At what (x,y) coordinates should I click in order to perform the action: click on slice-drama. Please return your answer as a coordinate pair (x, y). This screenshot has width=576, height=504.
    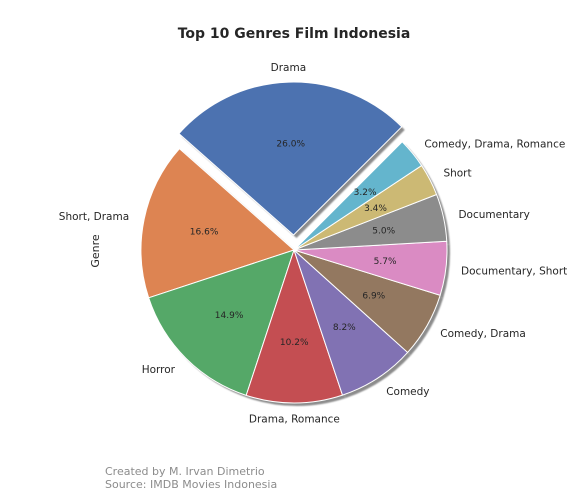
    Looking at the image, I should click on (290, 158).